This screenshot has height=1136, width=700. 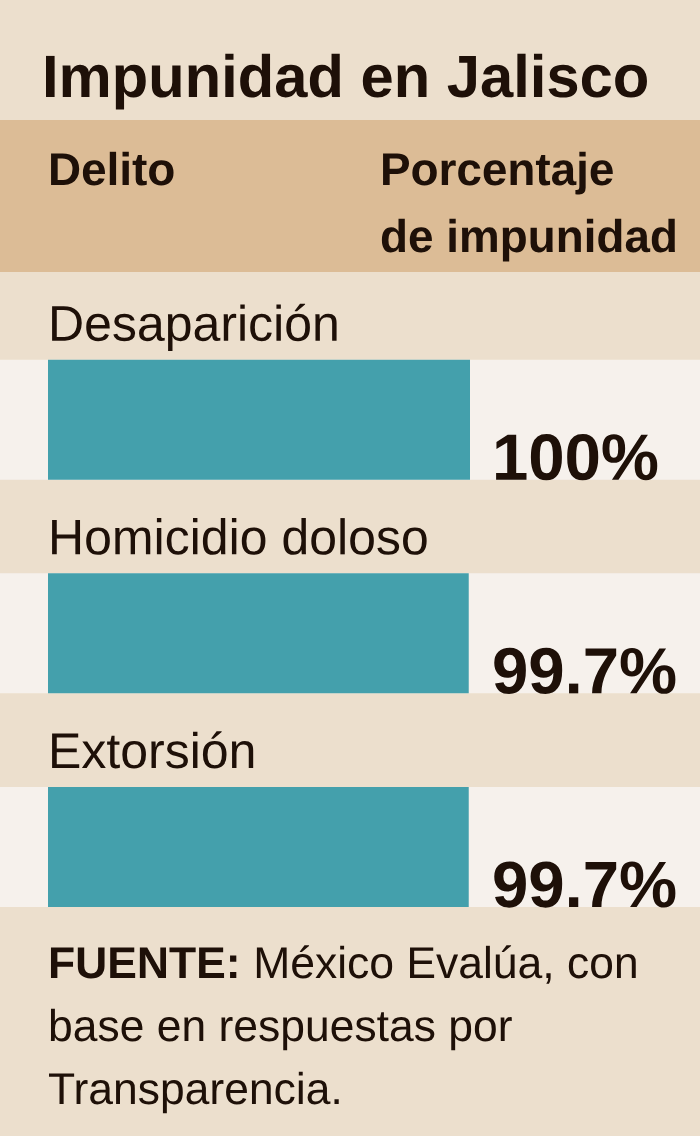 What do you see at coordinates (112, 168) in the screenshot?
I see `y-axis-title: Delito` at bounding box center [112, 168].